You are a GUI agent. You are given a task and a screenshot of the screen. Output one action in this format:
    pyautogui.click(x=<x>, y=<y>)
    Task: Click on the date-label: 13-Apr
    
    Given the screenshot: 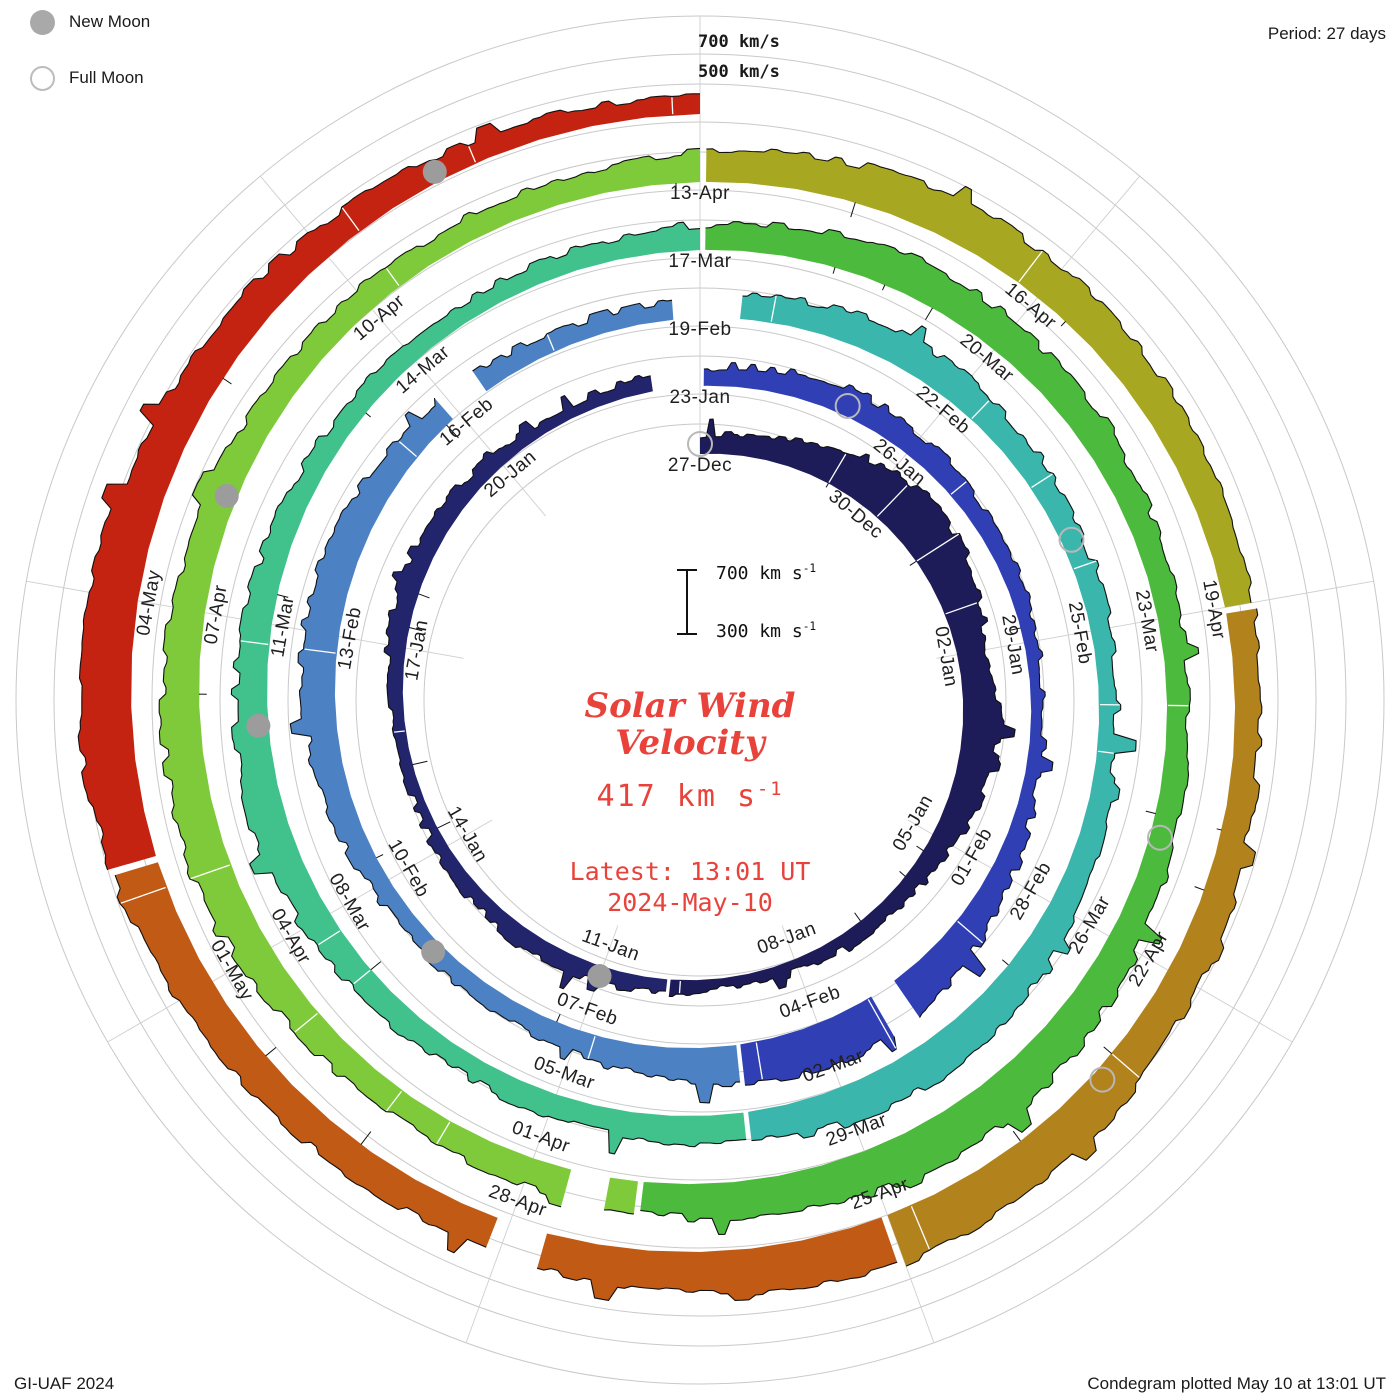 What is the action you would take?
    pyautogui.click(x=700, y=193)
    